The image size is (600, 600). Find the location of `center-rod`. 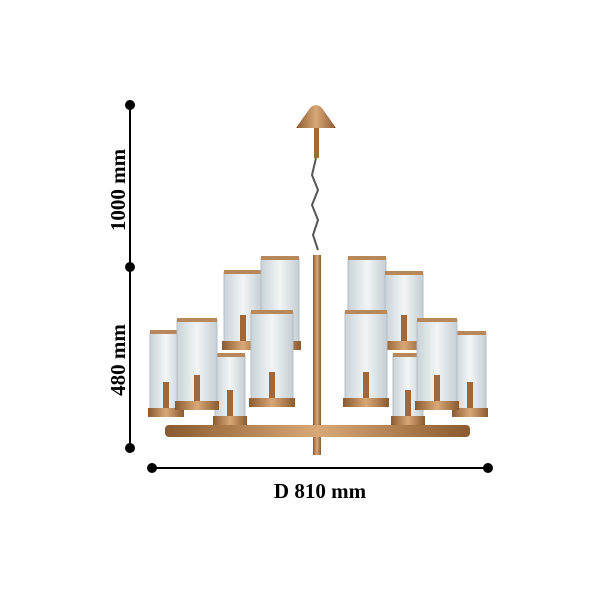

center-rod is located at coordinates (317, 355).